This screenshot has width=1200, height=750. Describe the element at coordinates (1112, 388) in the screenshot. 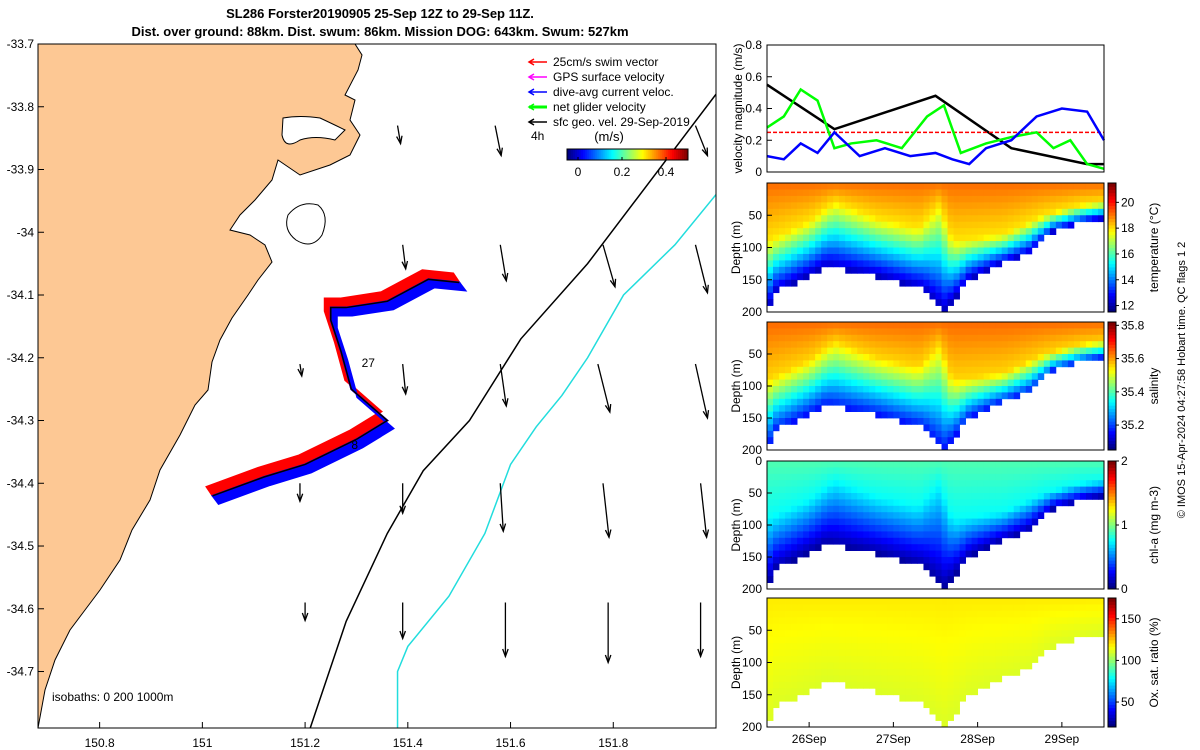

I see `section-colorbar-cell` at that location.